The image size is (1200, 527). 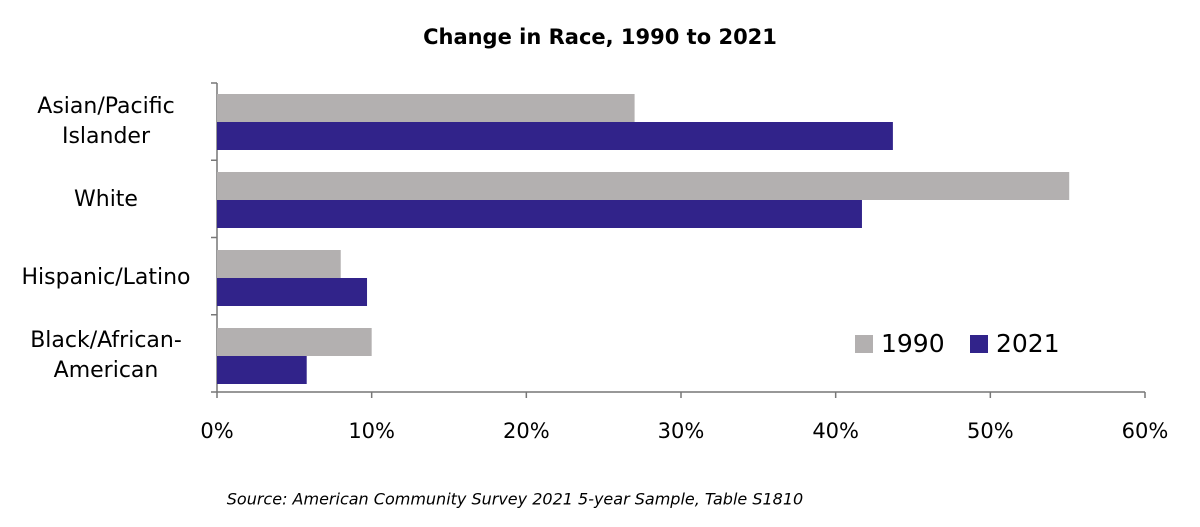 I want to click on x-tick-label: 60%, so click(x=1145, y=431).